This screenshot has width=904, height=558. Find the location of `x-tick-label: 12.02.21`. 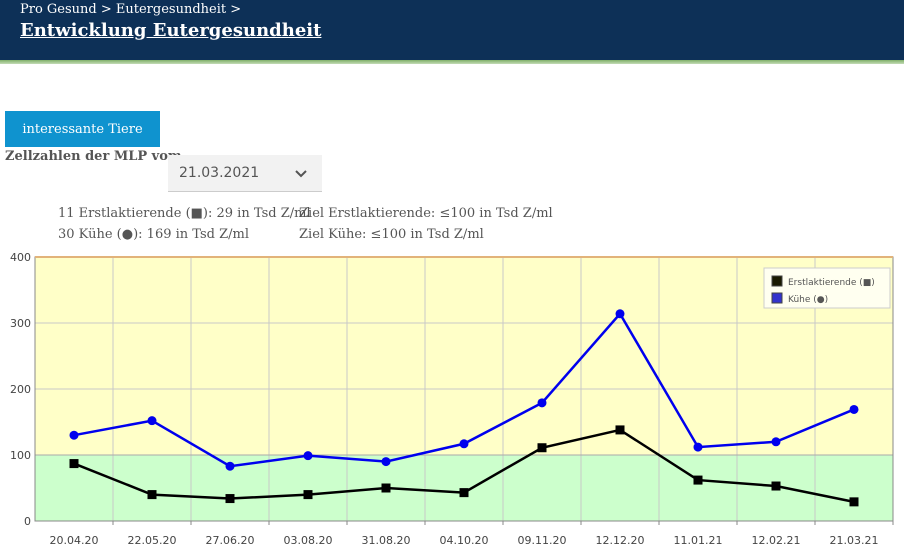

x-tick-label: 12.02.21 is located at coordinates (776, 540).